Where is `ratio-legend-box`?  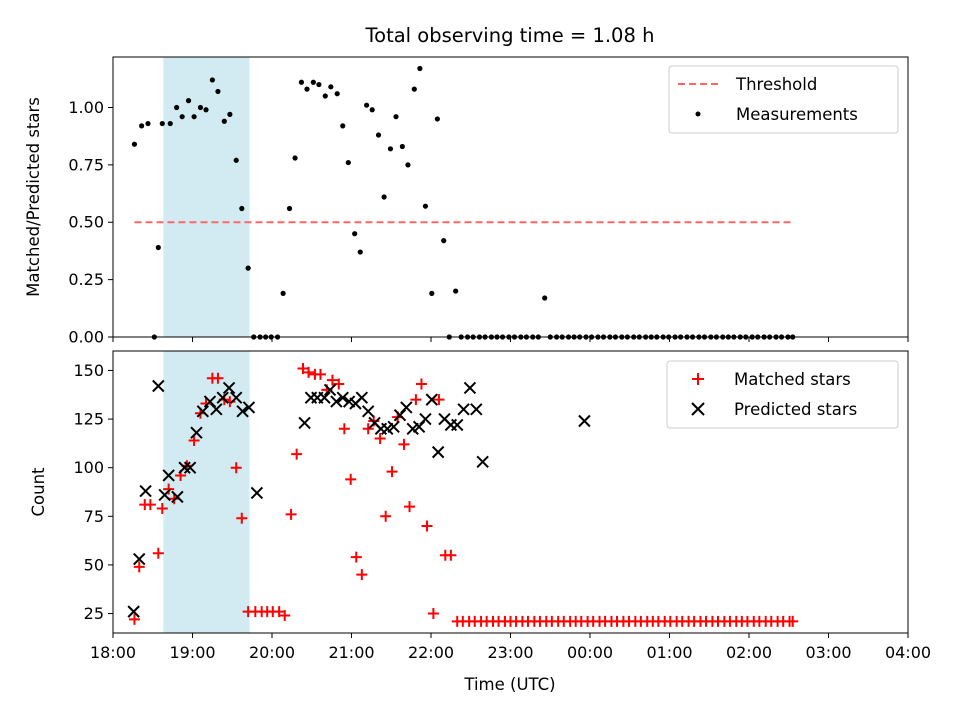 ratio-legend-box is located at coordinates (783, 99).